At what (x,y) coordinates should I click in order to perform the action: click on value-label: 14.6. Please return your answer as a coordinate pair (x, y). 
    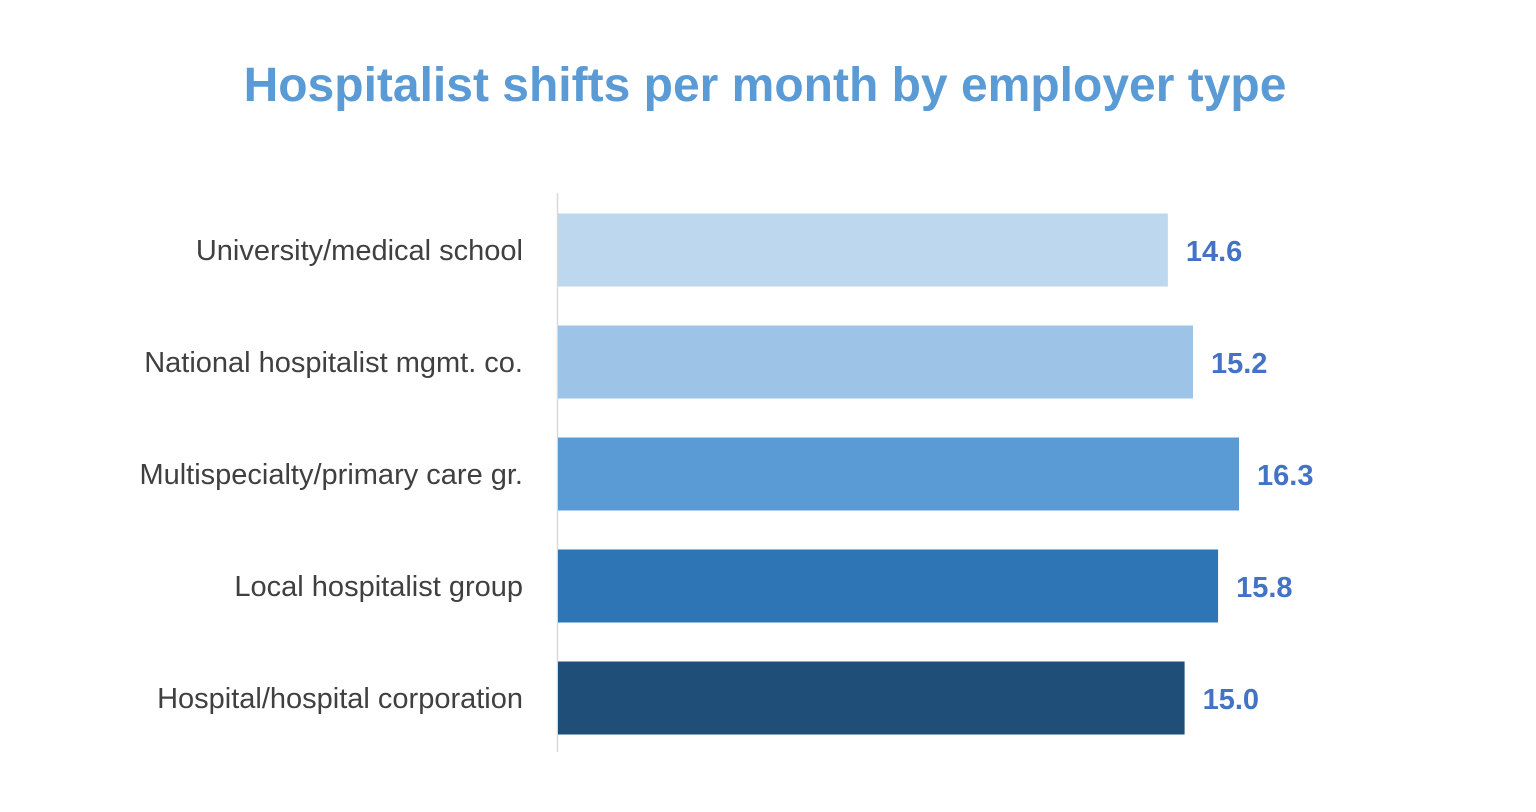
    Looking at the image, I should click on (1214, 252).